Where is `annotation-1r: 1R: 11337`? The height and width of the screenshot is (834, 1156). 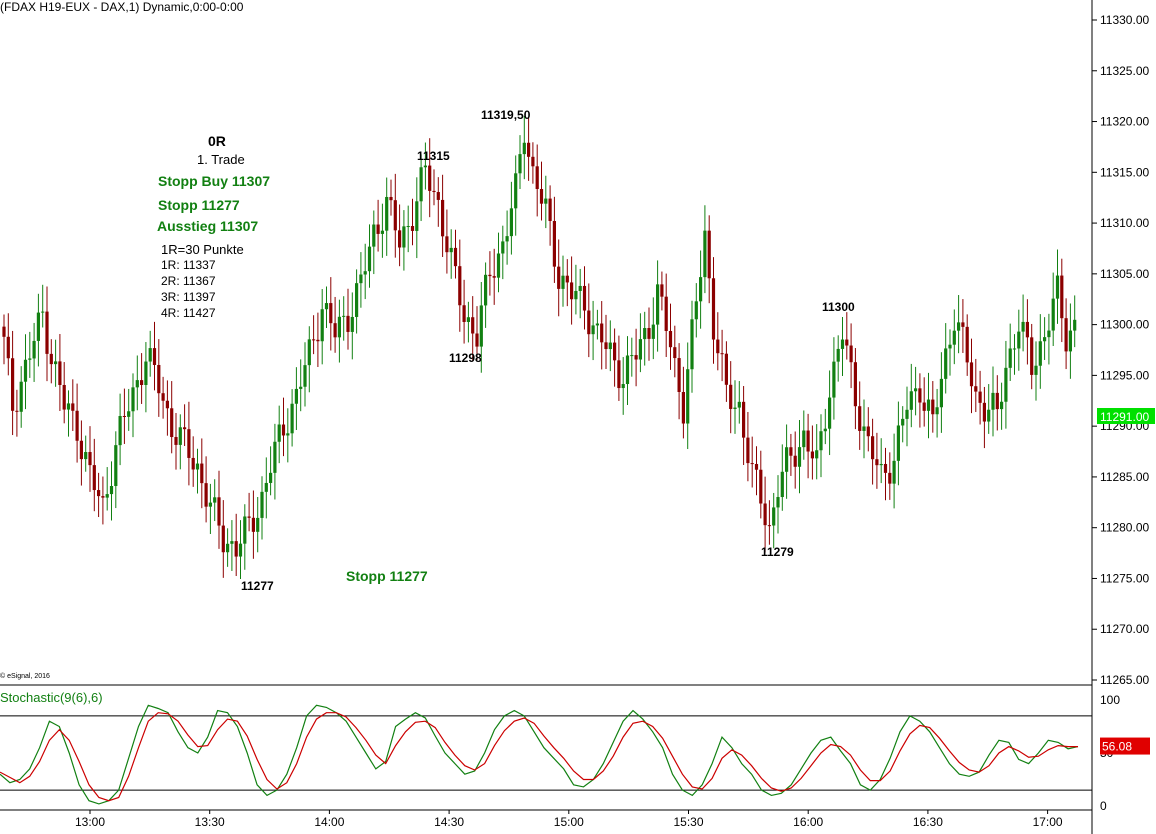
annotation-1r: 1R: 11337 is located at coordinates (188, 265).